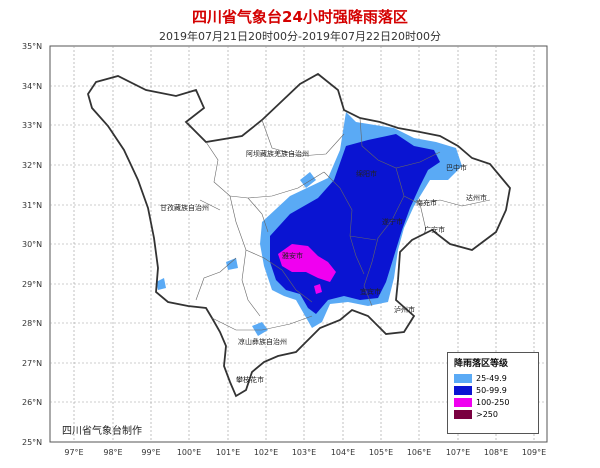 The width and height of the screenshot is (600, 468). What do you see at coordinates (32, 125) in the screenshot?
I see `lat-tick: 33°N` at bounding box center [32, 125].